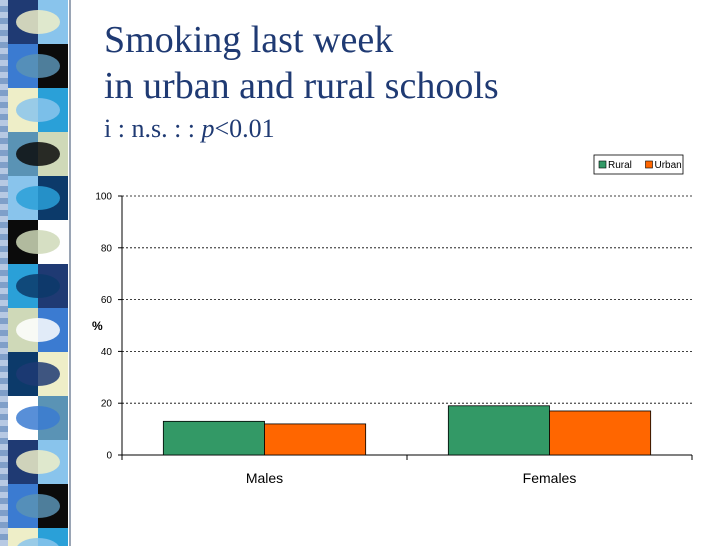  Describe the element at coordinates (249, 40) in the screenshot. I see `slide-title-line-1: Smoking last week` at that location.